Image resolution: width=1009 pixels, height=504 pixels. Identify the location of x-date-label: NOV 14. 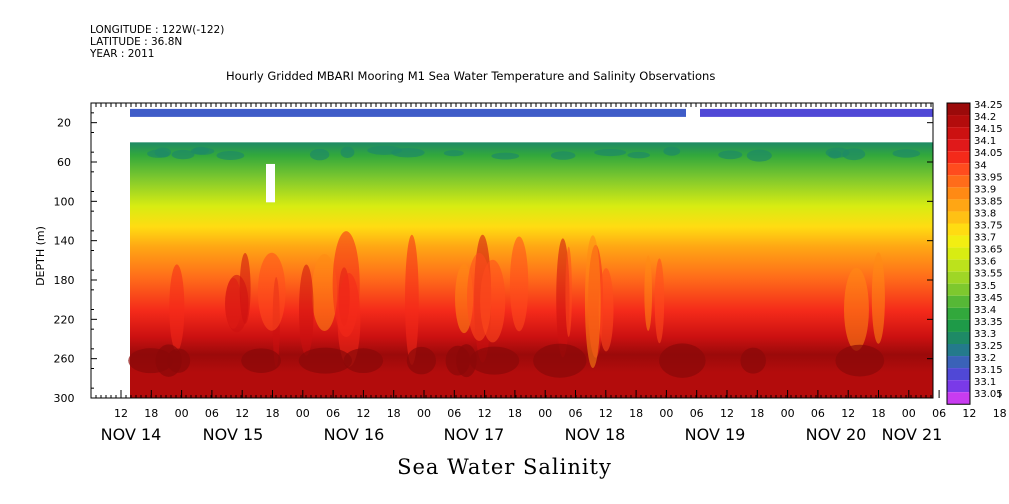
(131, 434).